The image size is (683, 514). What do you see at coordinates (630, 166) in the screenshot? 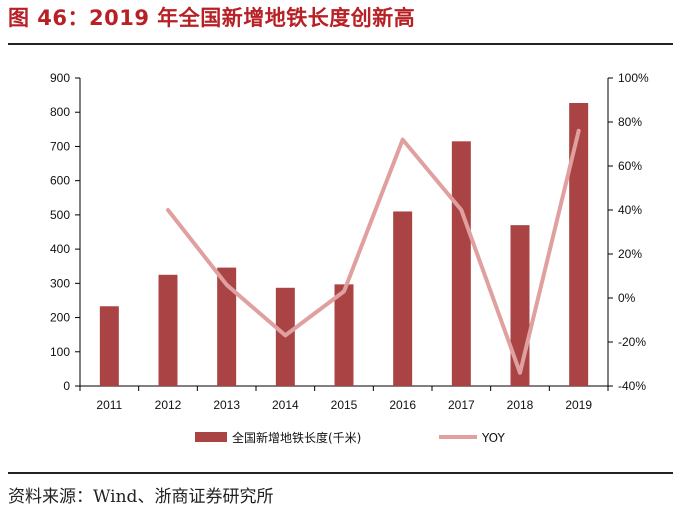
I see `right-axis-tick-label: 60%` at bounding box center [630, 166].